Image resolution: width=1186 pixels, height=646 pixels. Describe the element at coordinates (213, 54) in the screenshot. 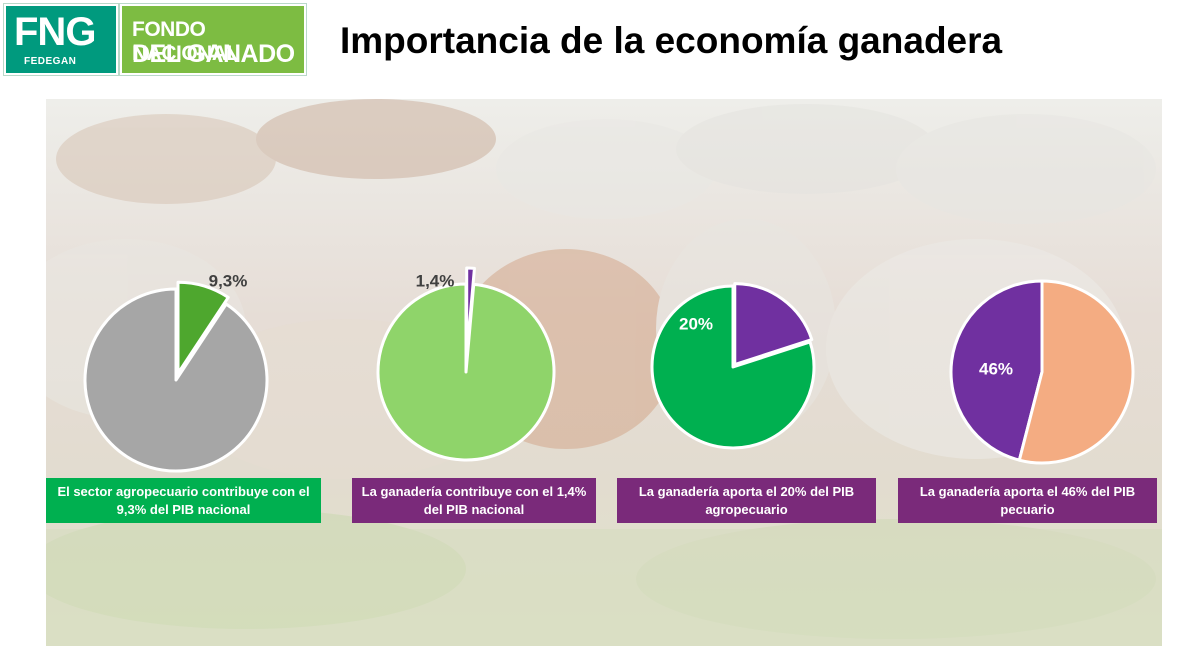

I see `logo-line-2: DEL GANADO` at that location.